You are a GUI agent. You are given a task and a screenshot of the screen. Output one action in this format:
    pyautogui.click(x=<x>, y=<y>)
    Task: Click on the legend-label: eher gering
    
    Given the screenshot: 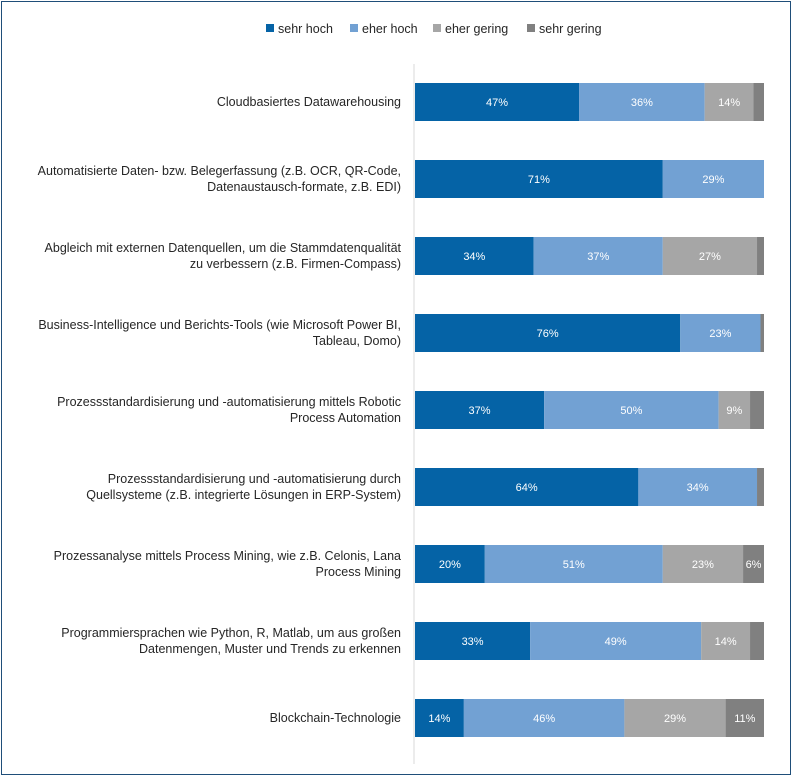 What is the action you would take?
    pyautogui.click(x=476, y=29)
    